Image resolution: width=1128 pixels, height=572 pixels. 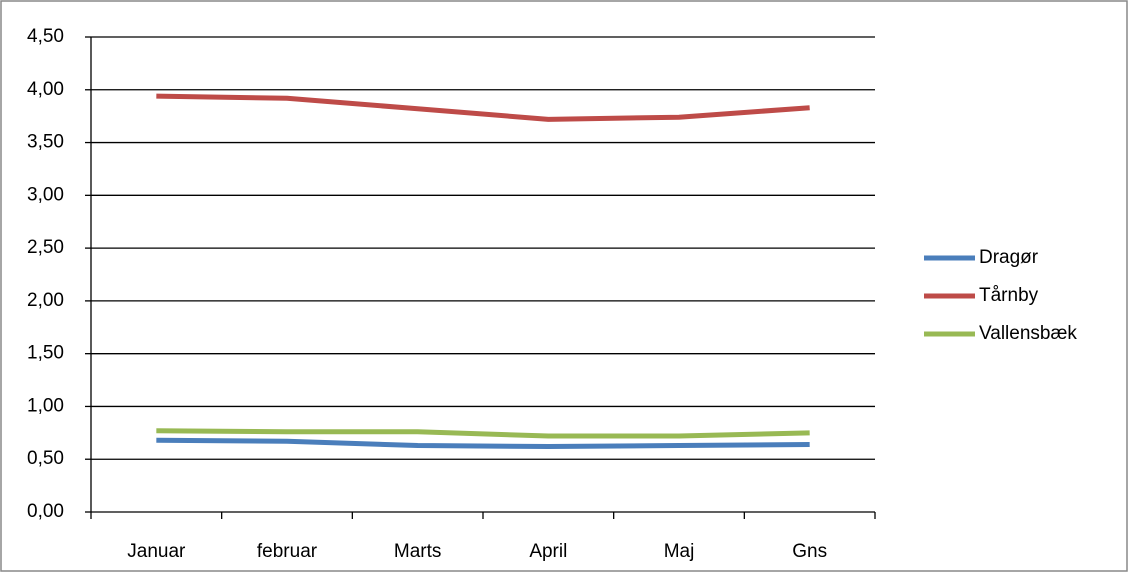 What do you see at coordinates (1009, 295) in the screenshot?
I see `legend-label: Tårnby` at bounding box center [1009, 295].